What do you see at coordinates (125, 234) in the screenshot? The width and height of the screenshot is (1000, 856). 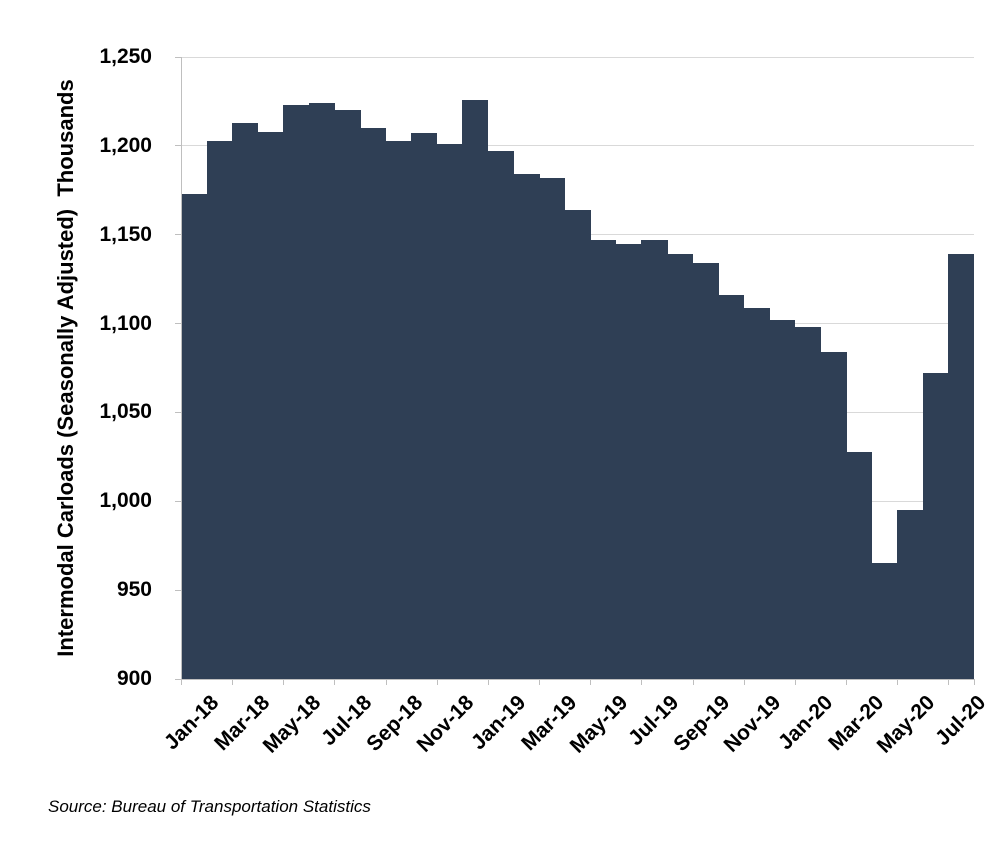 I see `y-tick-label: 1,150` at bounding box center [125, 234].